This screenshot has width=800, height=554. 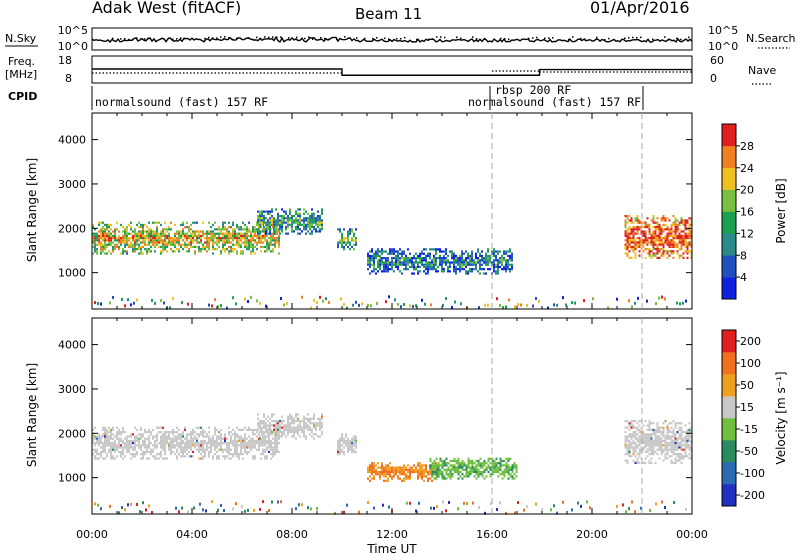 I want to click on nsky-panel: N.Sky 10^5 10^0 10^5 10^0 N.Search, so click(x=400, y=38).